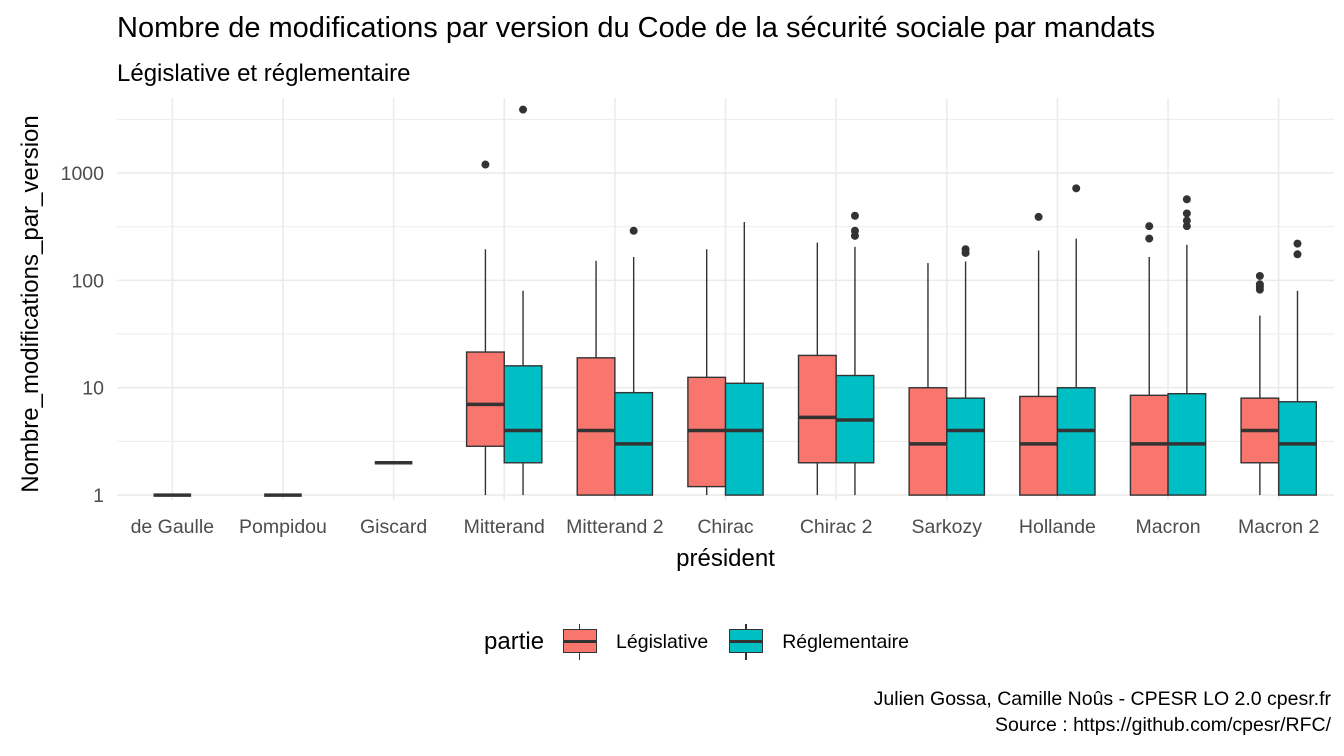 Image resolution: width=1344 pixels, height=756 pixels. I want to click on x-tick-label: Giscard, so click(393, 527).